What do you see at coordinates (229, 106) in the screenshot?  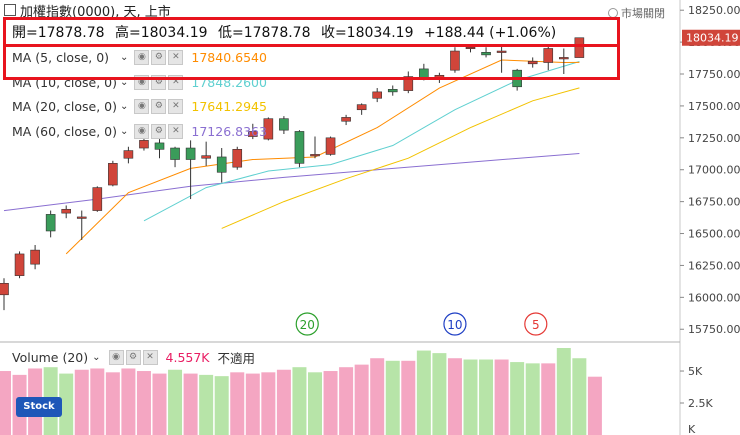 I see `indicator-value: 17641.2945` at bounding box center [229, 106].